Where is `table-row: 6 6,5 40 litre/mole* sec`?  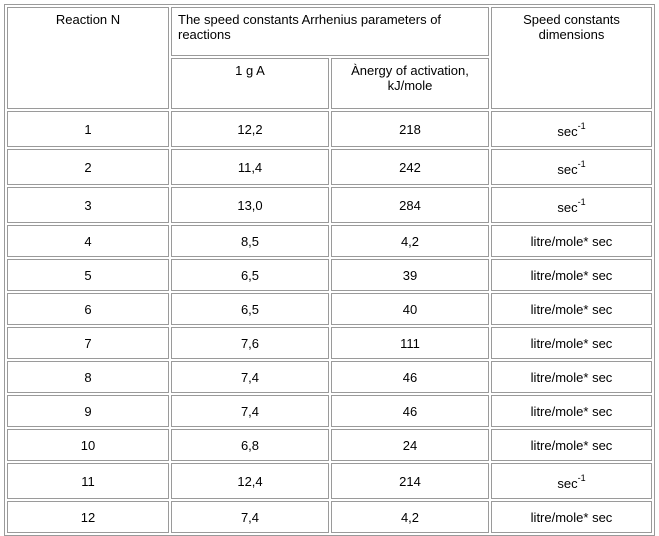
table-row: 6 6,5 40 litre/mole* sec is located at coordinates (329, 309).